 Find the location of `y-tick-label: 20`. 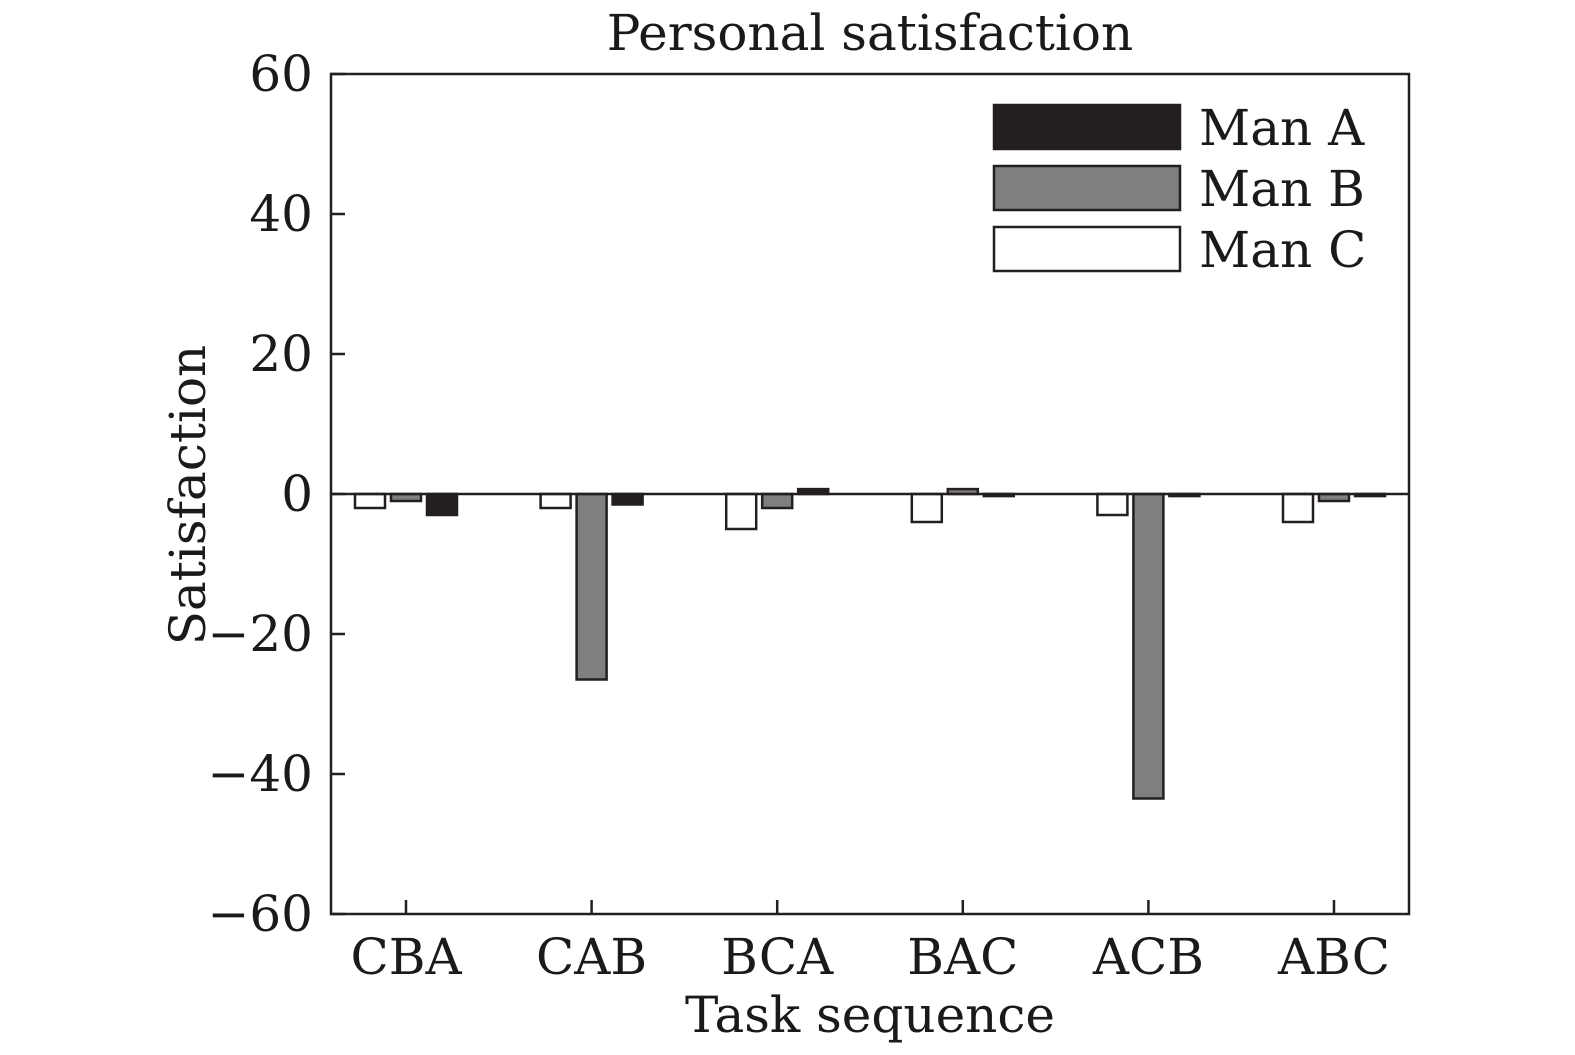

y-tick-label: 20 is located at coordinates (281, 354).